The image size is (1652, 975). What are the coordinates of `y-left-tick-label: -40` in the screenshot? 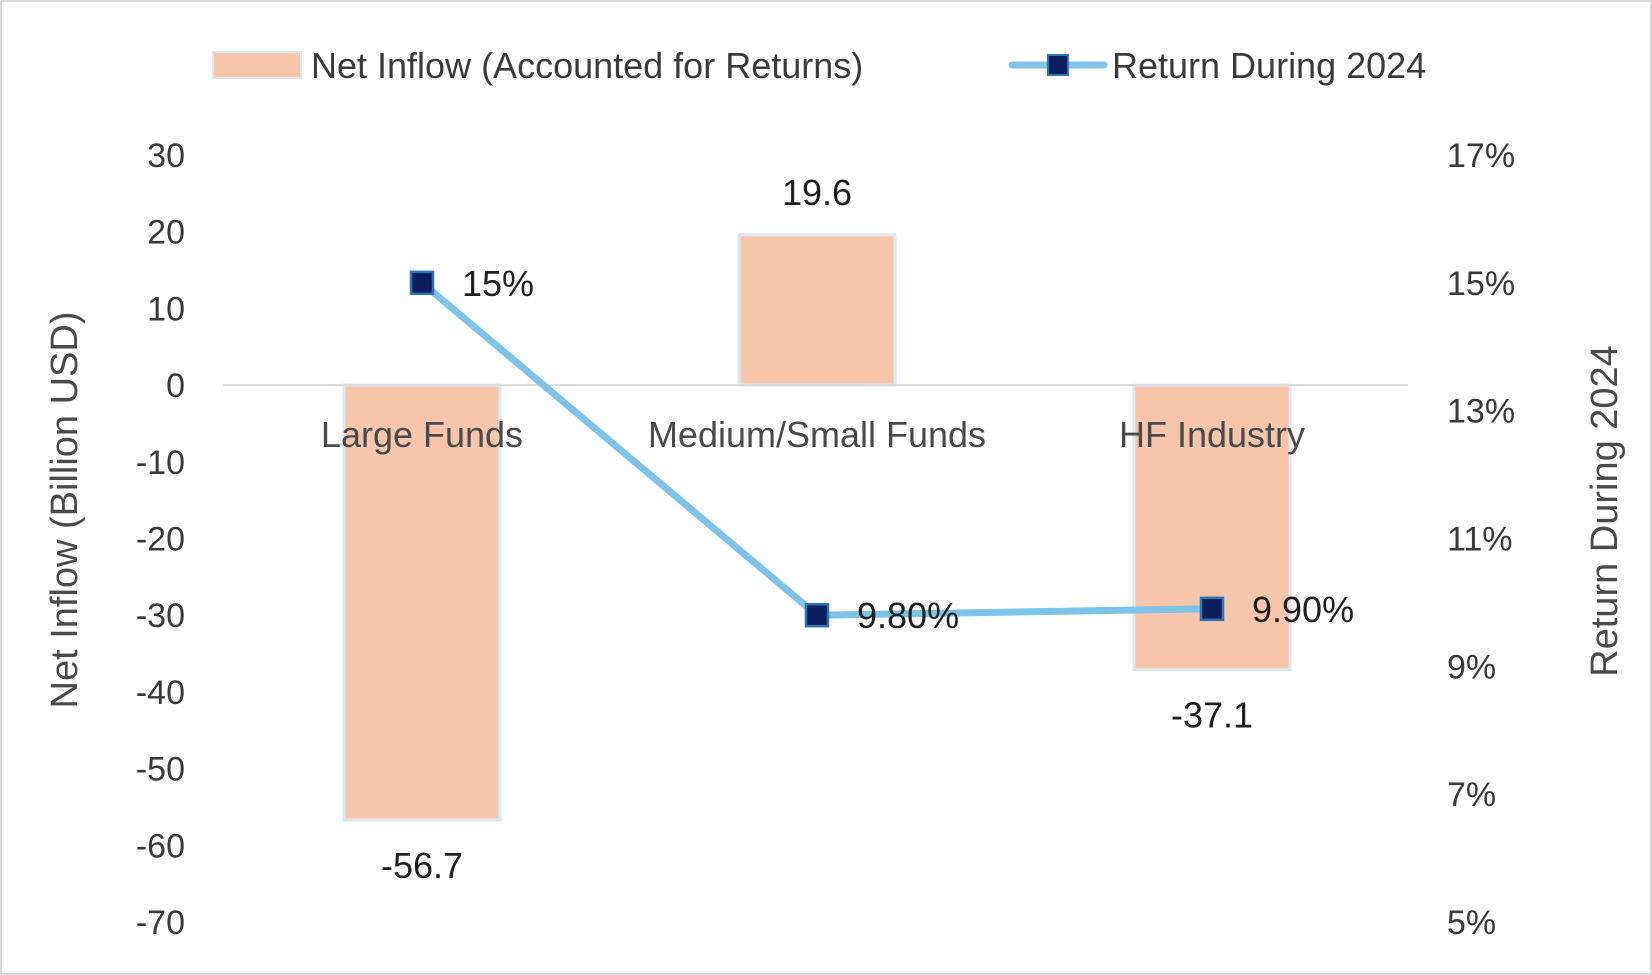 It's located at (160, 693).